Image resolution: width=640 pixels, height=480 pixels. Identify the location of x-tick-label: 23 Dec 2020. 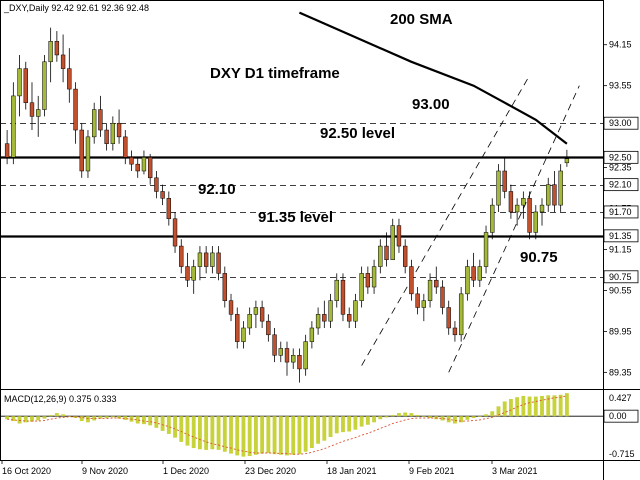
(270, 471).